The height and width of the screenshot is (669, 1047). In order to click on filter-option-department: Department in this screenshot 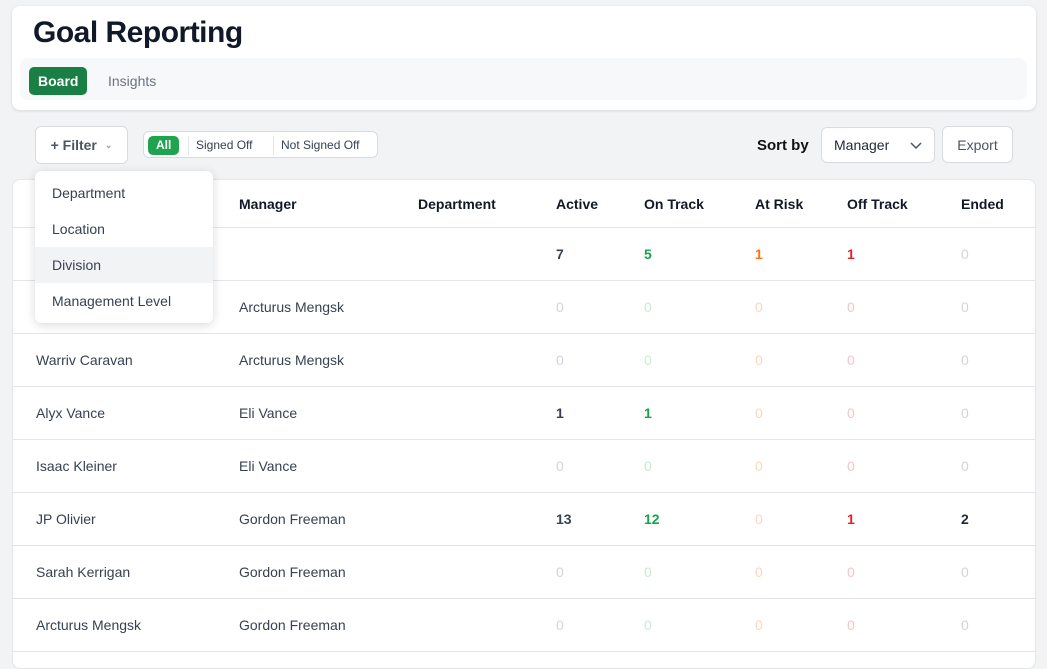, I will do `click(89, 193)`.